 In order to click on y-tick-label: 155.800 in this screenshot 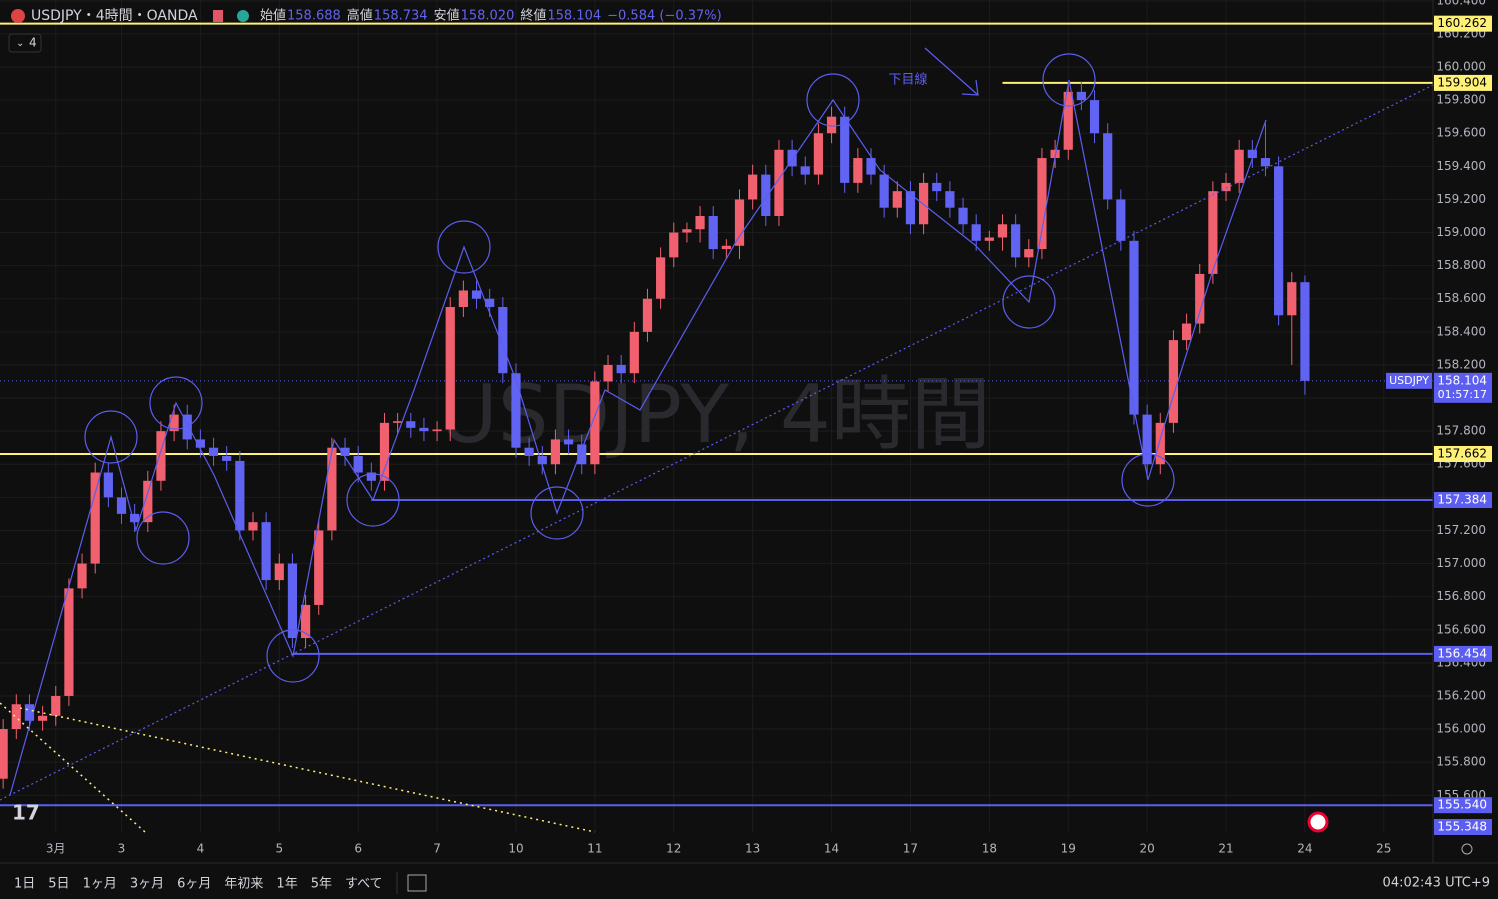, I will do `click(1461, 762)`.